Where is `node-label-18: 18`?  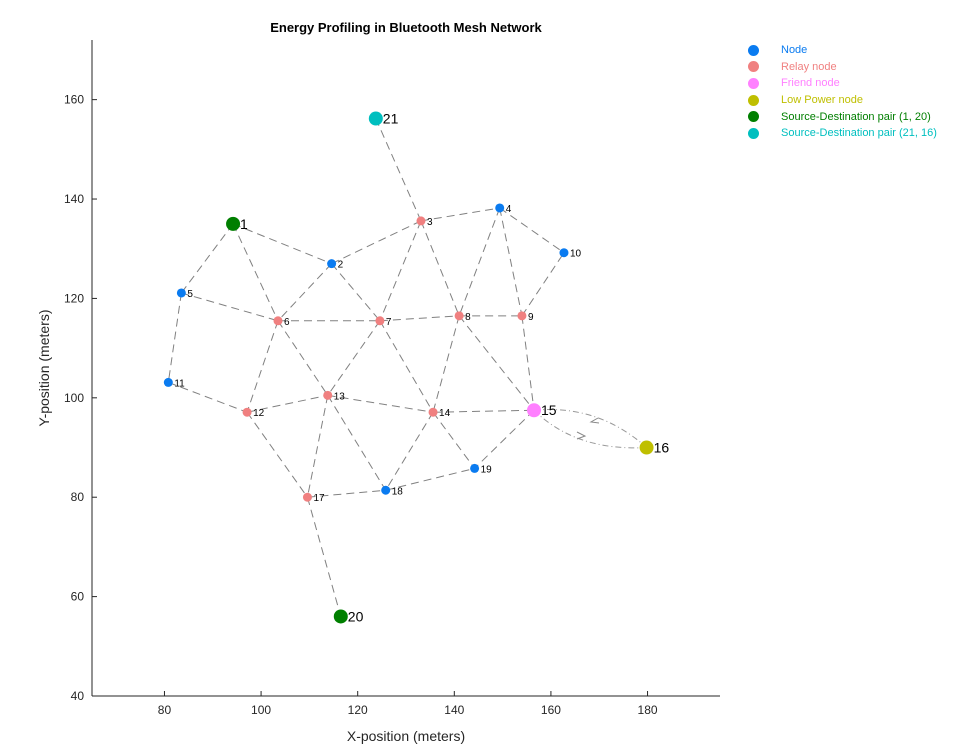
node-label-18: 18 is located at coordinates (398, 491).